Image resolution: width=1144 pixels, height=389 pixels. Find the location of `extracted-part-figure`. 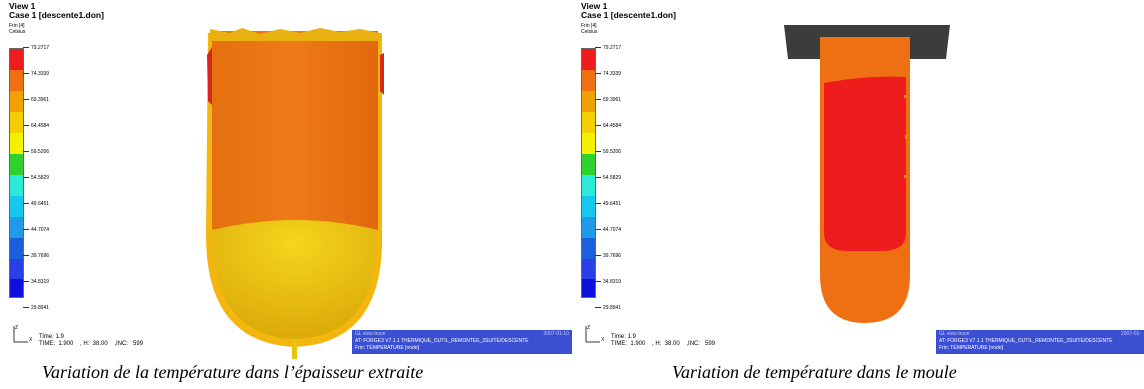

extracted-part-figure is located at coordinates (295, 193).